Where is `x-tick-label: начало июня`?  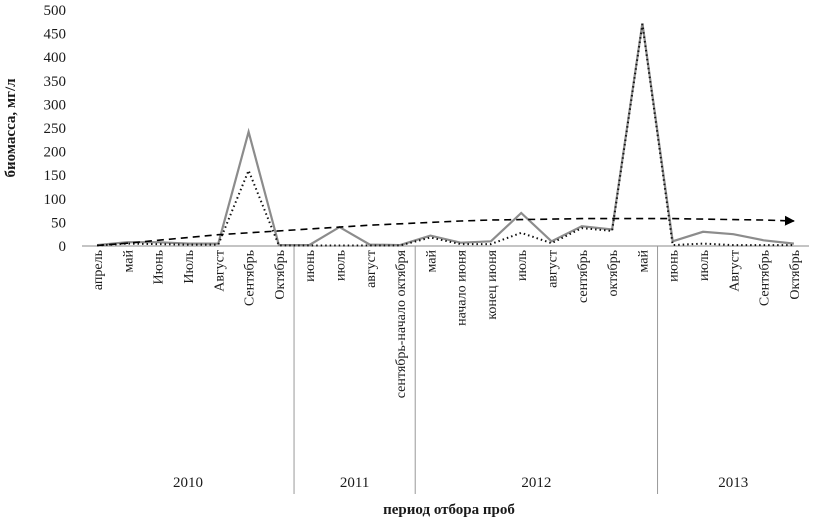
x-tick-label: начало июня is located at coordinates (462, 287).